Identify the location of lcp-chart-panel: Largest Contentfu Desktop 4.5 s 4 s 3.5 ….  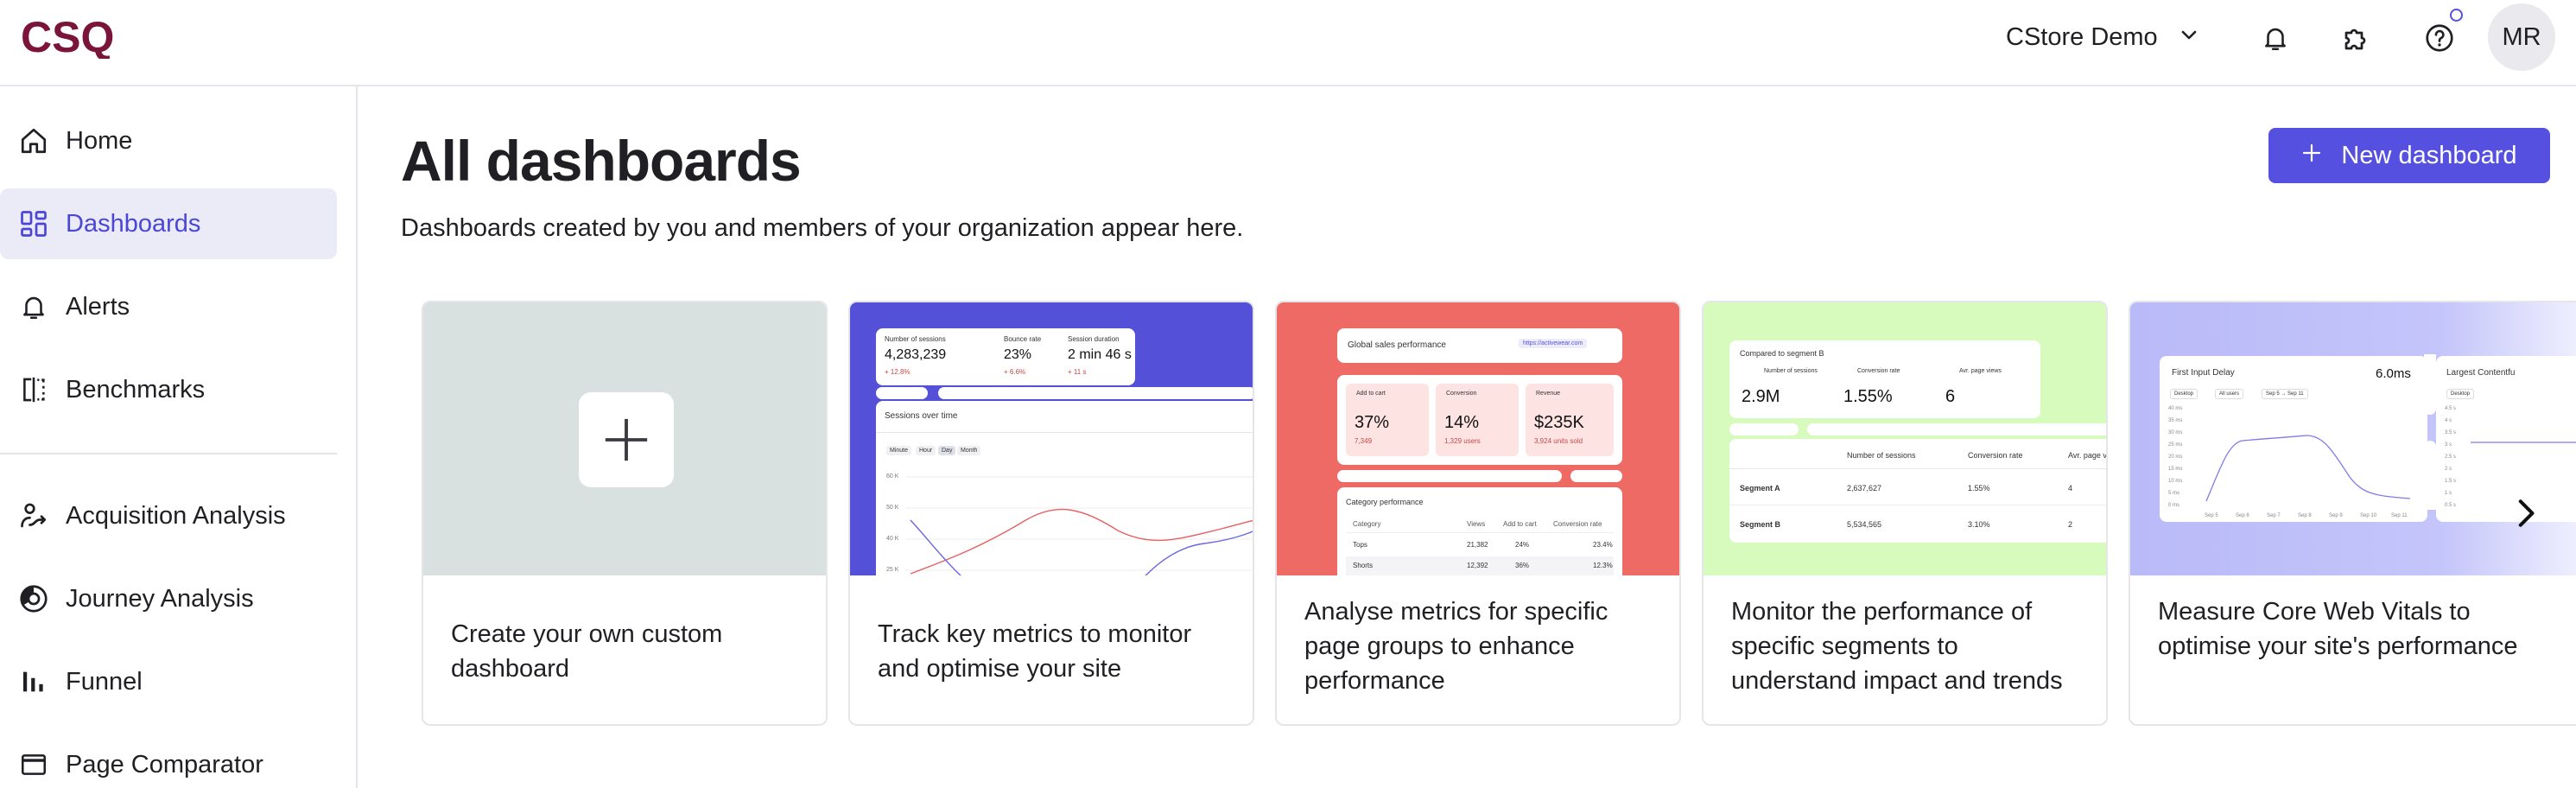
(2506, 439).